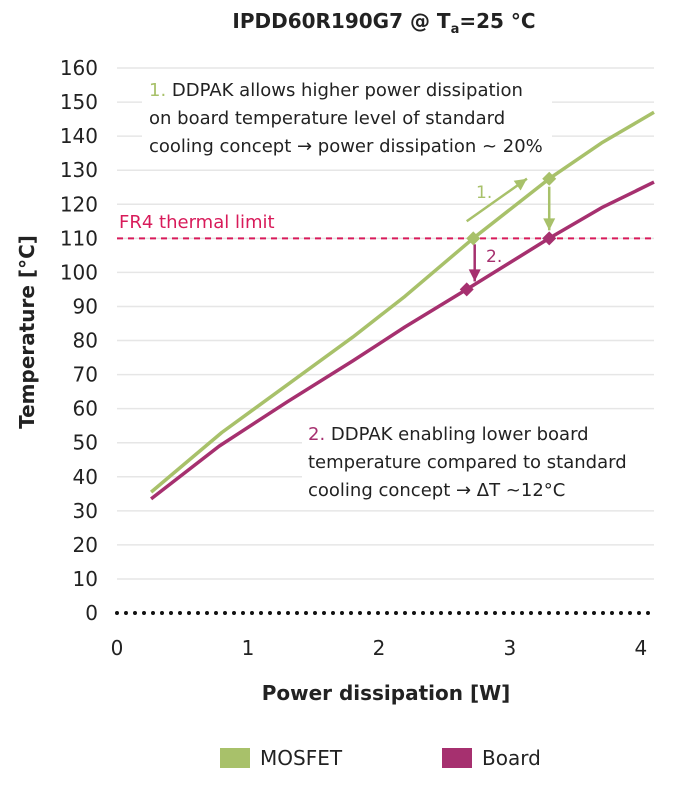 The image size is (682, 788). What do you see at coordinates (27, 332) in the screenshot?
I see `y-axis-label: Temperature [°C]` at bounding box center [27, 332].